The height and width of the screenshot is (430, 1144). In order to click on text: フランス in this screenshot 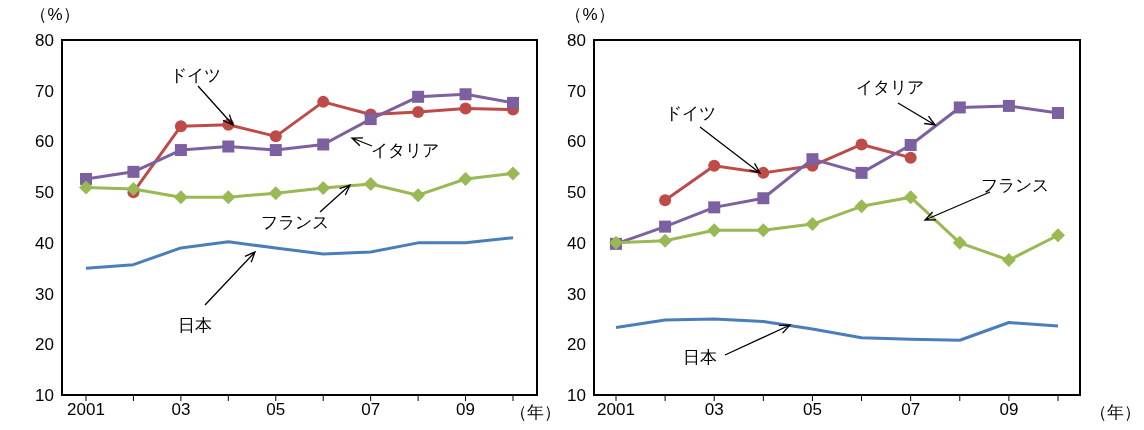, I will do `click(1015, 185)`.